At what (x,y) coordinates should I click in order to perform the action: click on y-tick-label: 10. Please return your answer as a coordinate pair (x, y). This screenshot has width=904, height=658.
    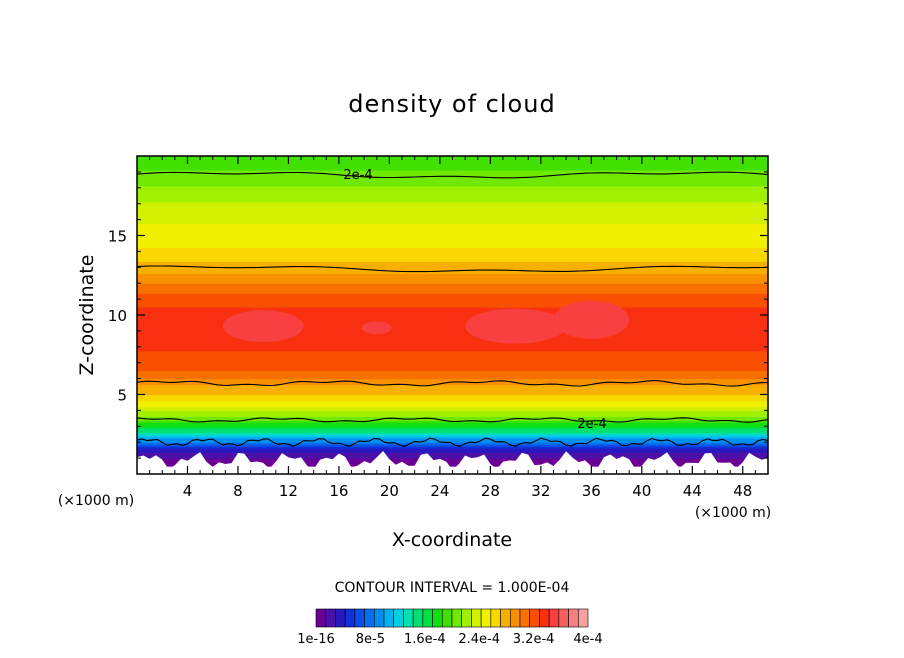
    Looking at the image, I should click on (117, 316).